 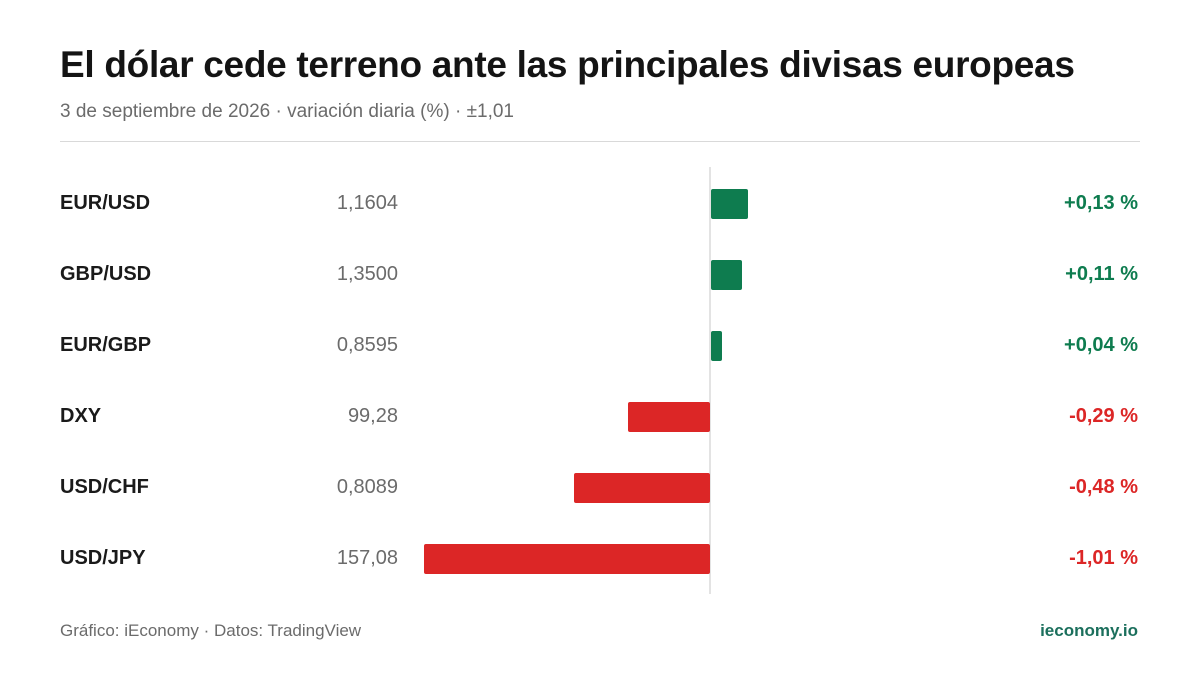 What do you see at coordinates (103, 558) in the screenshot?
I see `category-label: USD/JPY` at bounding box center [103, 558].